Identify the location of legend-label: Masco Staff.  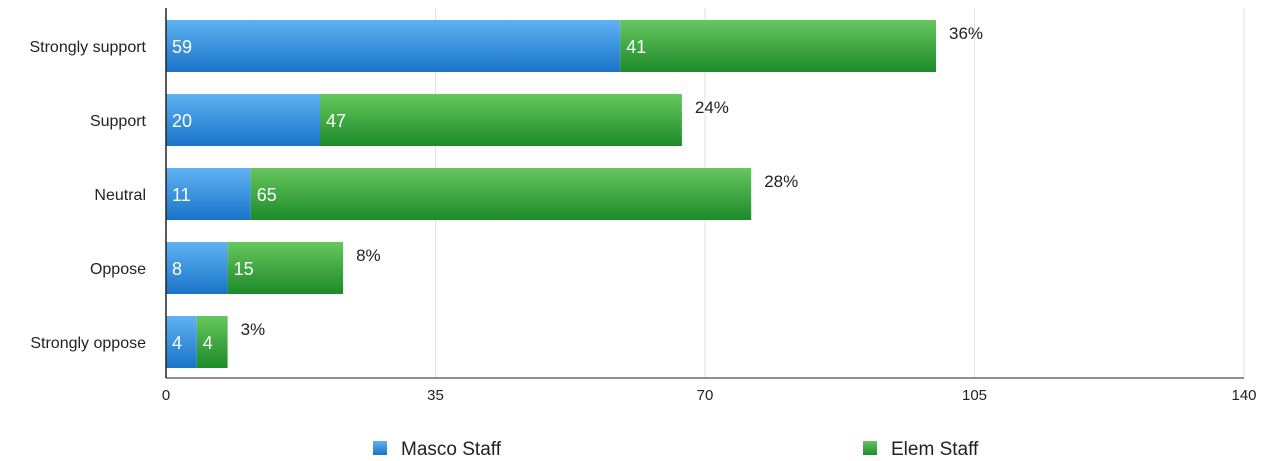
(451, 449).